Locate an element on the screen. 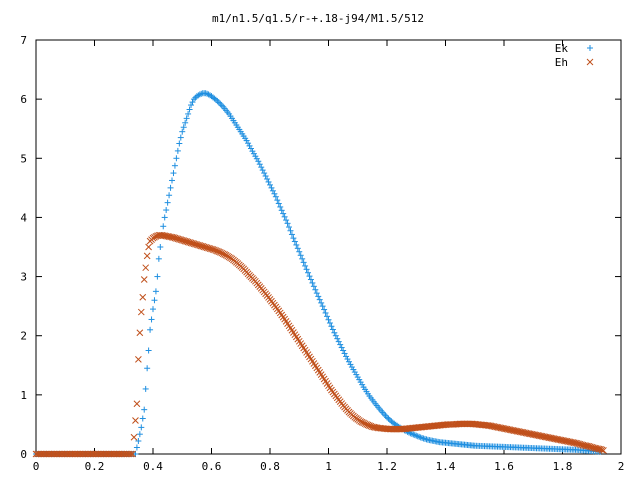 This screenshot has height=480, width=640. x-tick-label: 0.4 is located at coordinates (153, 466).